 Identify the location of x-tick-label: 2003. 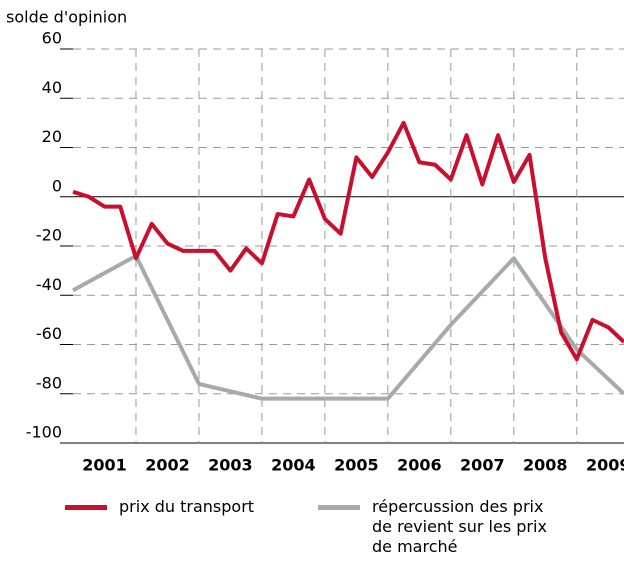
(230, 465).